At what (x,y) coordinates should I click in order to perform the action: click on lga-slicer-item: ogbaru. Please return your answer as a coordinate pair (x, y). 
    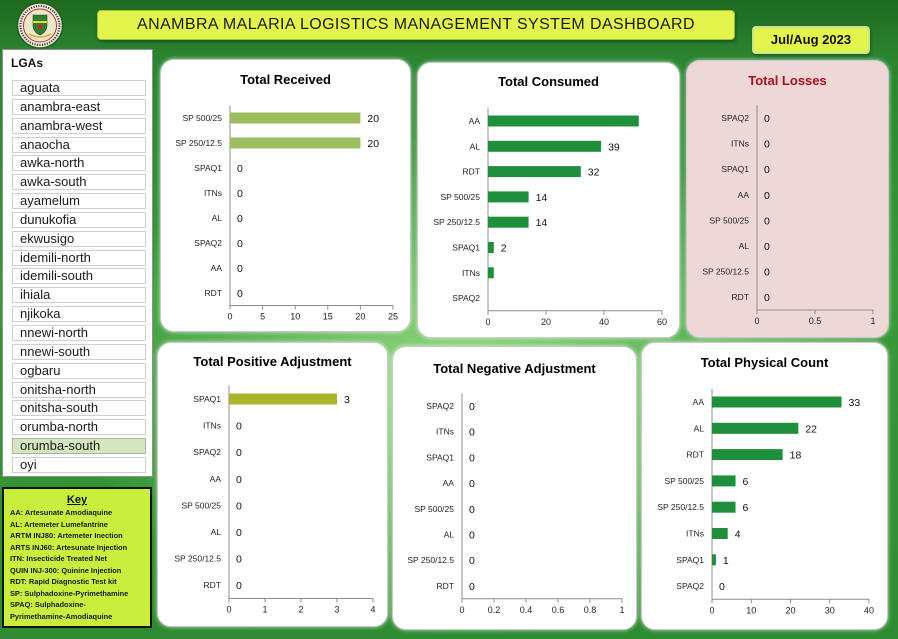
    Looking at the image, I should click on (79, 370).